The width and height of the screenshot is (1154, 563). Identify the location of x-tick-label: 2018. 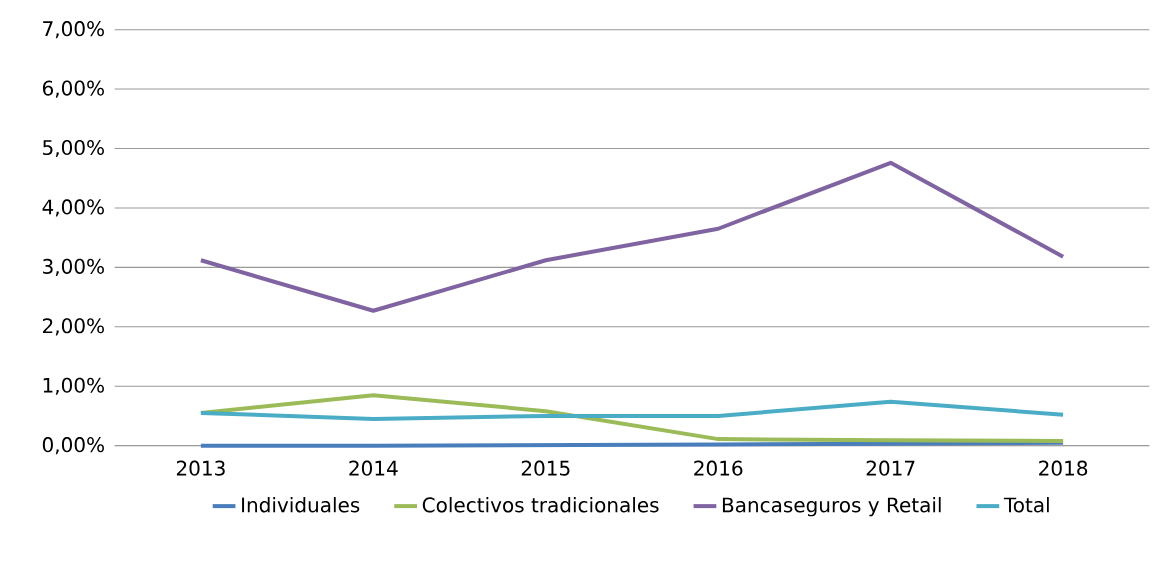
(1063, 468).